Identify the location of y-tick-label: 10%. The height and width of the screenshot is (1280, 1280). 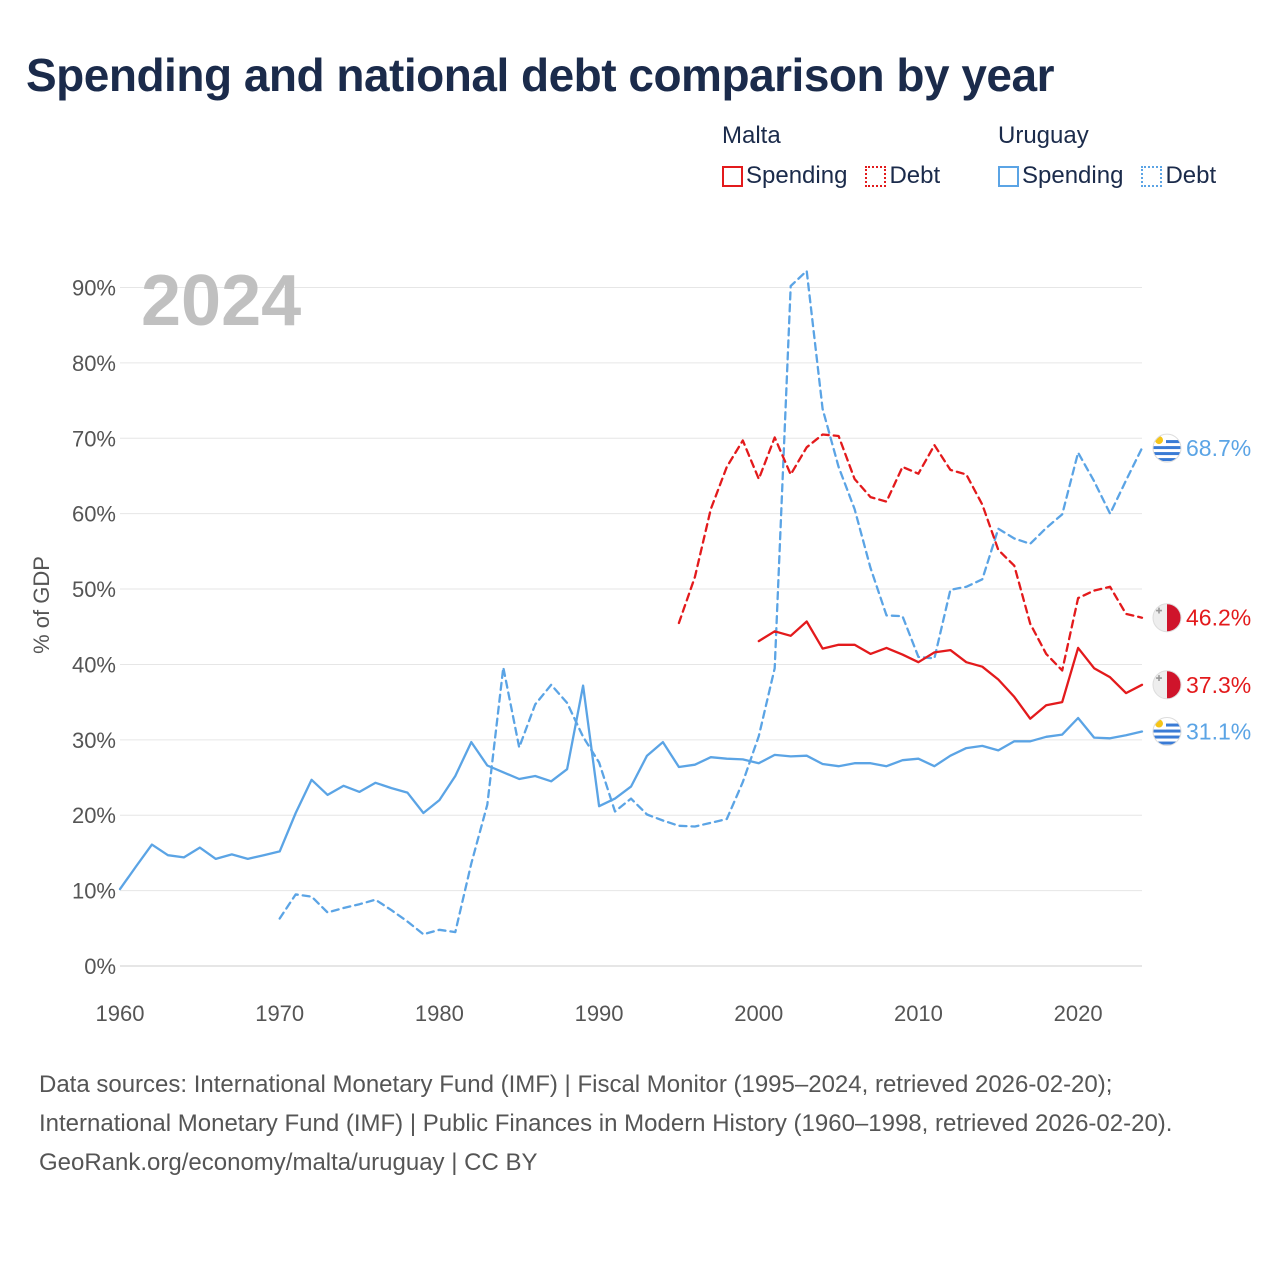
(94, 891).